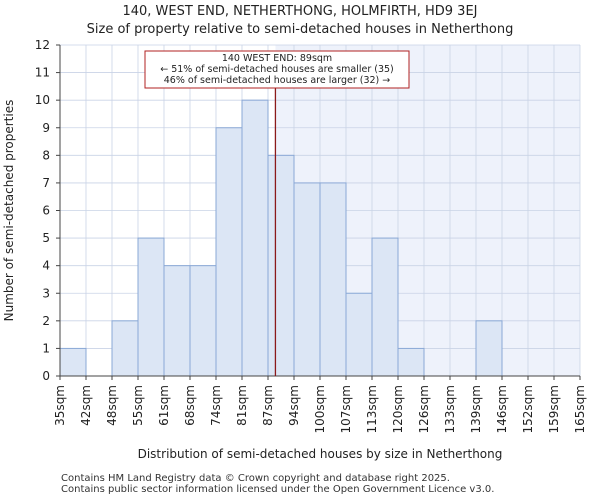 The width and height of the screenshot is (600, 500). I want to click on bar-139sqm, so click(489, 348).